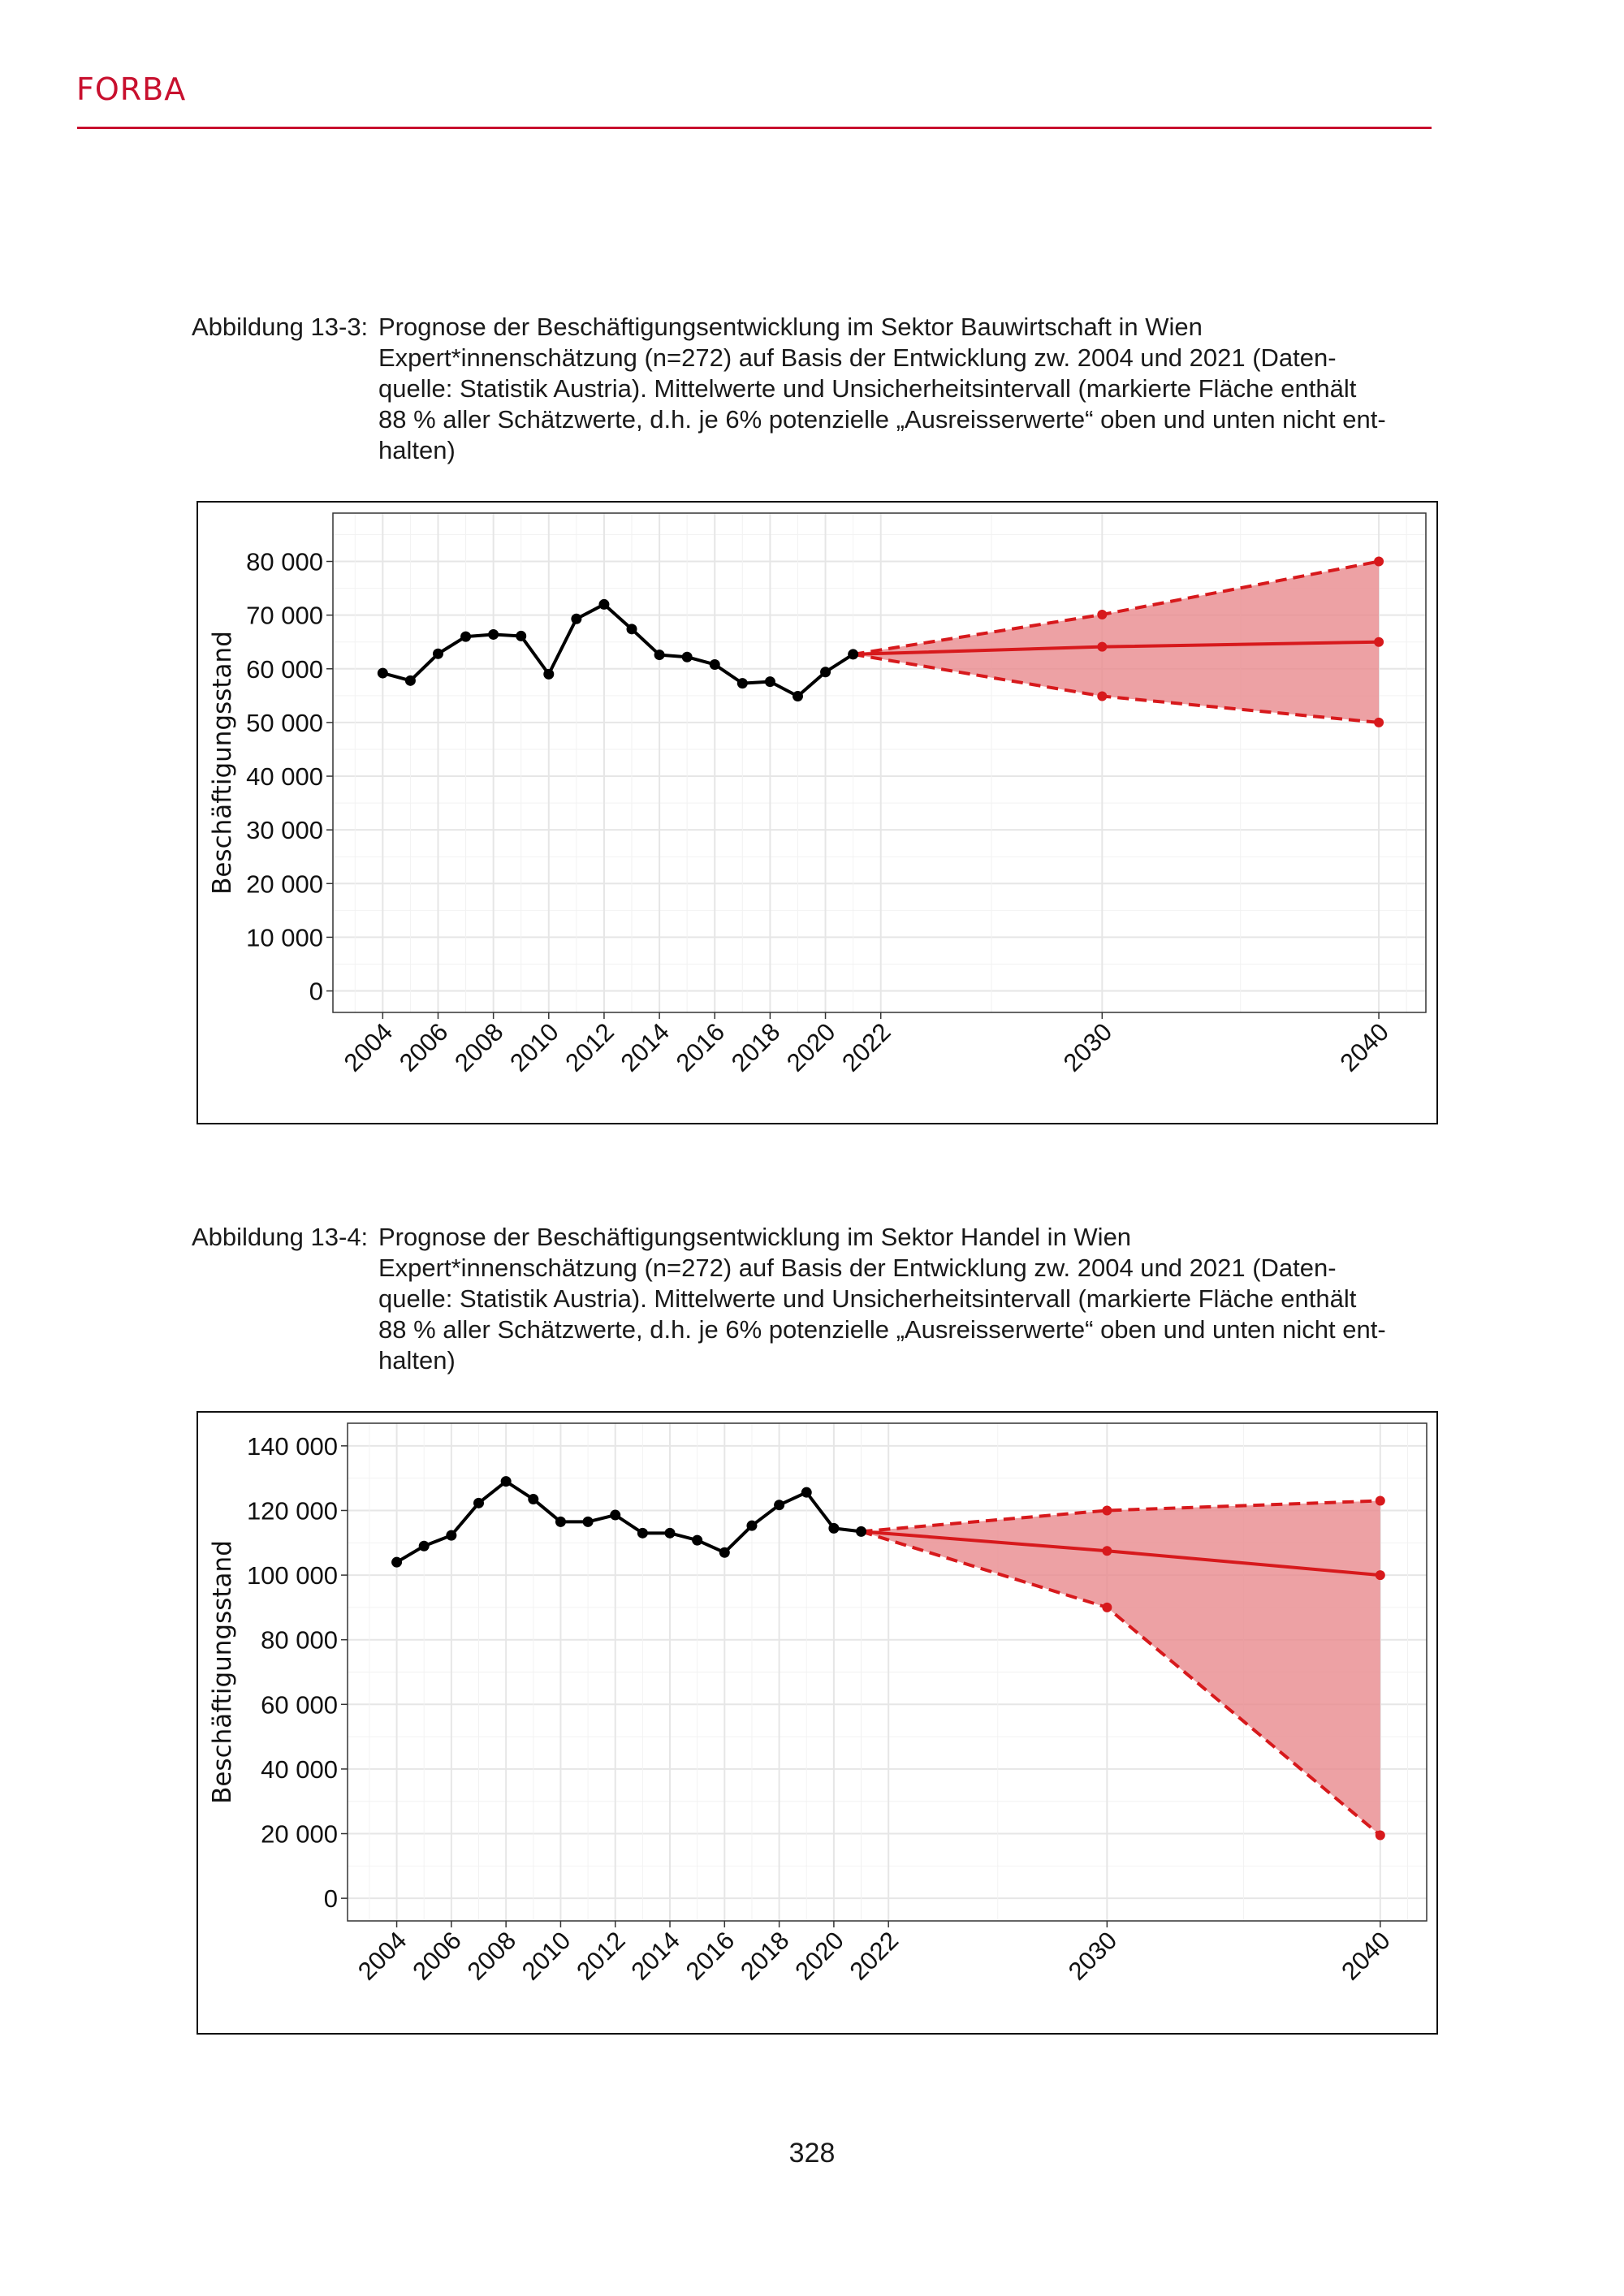  What do you see at coordinates (655, 1956) in the screenshot?
I see `x-tick-label: 2014` at bounding box center [655, 1956].